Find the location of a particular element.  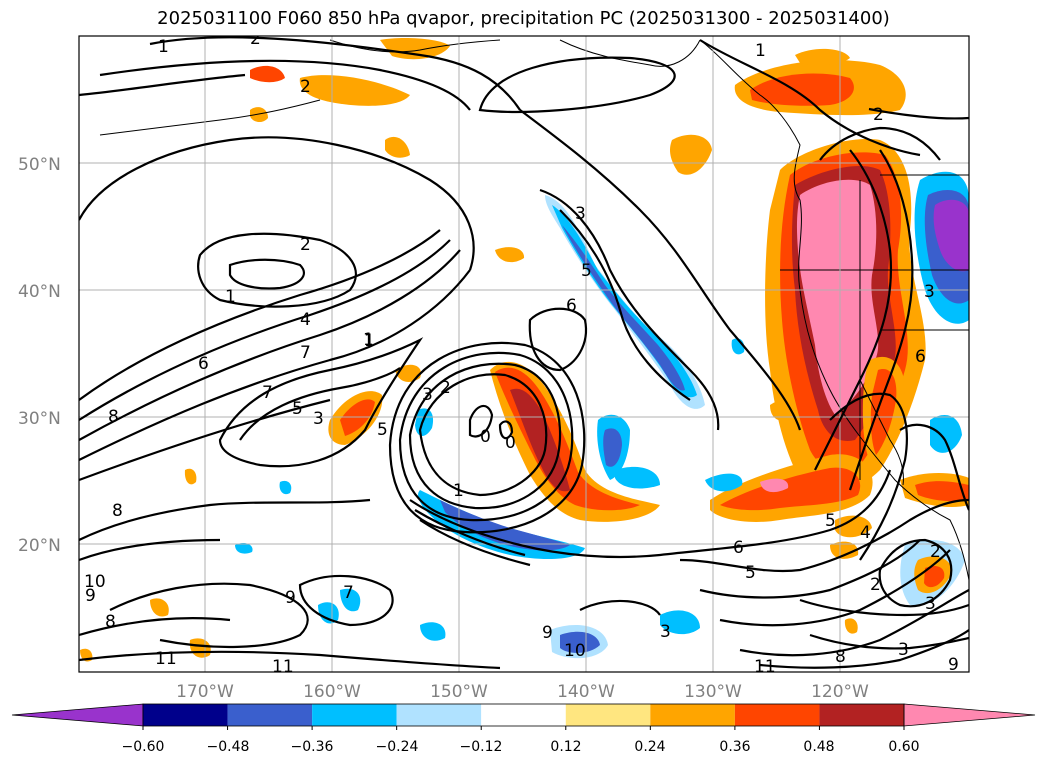

colorbar-tick: −0.36 is located at coordinates (312, 747).